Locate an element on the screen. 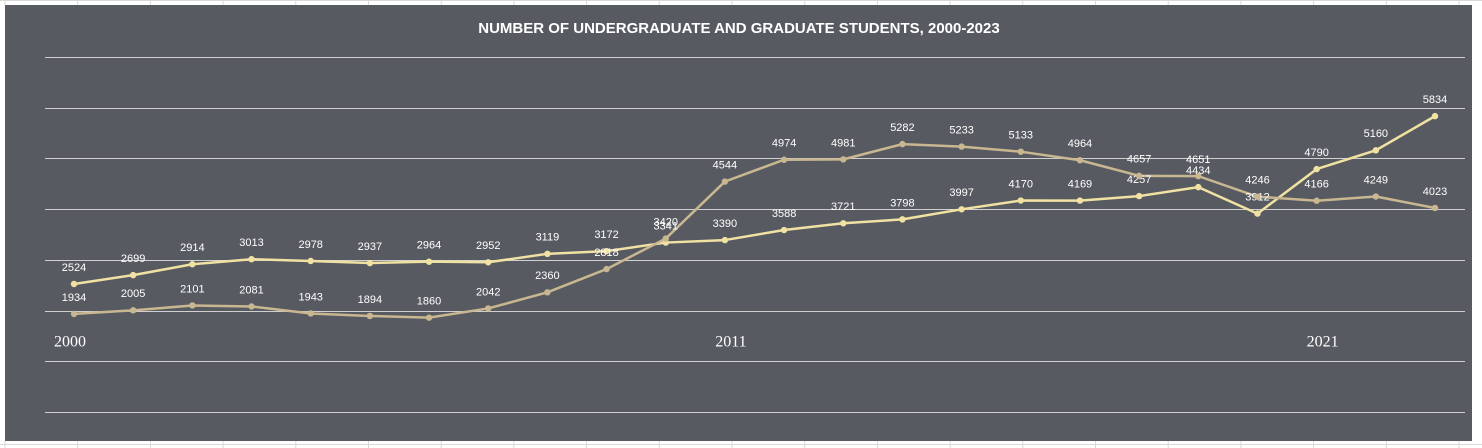 The image size is (1482, 448). data-label: 3390 is located at coordinates (725, 224).